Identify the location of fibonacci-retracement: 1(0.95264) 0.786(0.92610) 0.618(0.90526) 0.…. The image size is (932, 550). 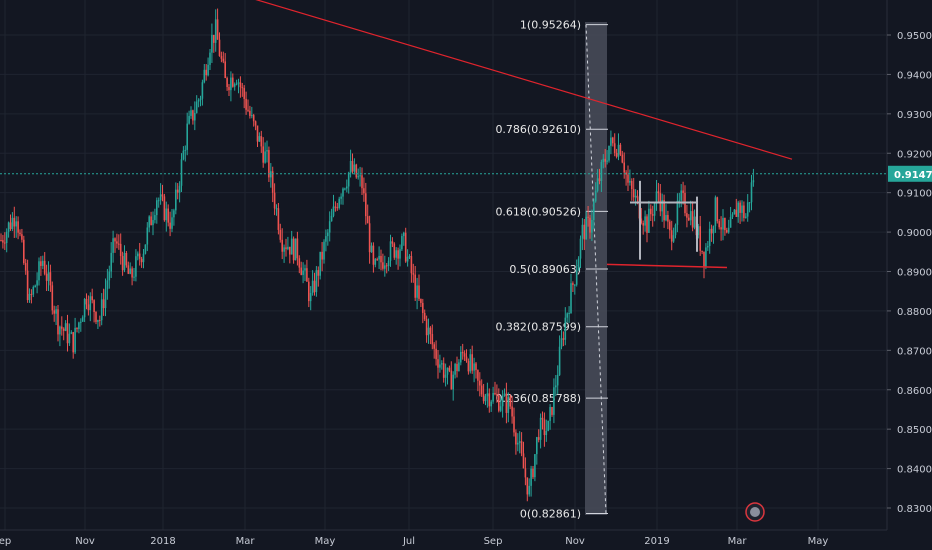
(551, 270).